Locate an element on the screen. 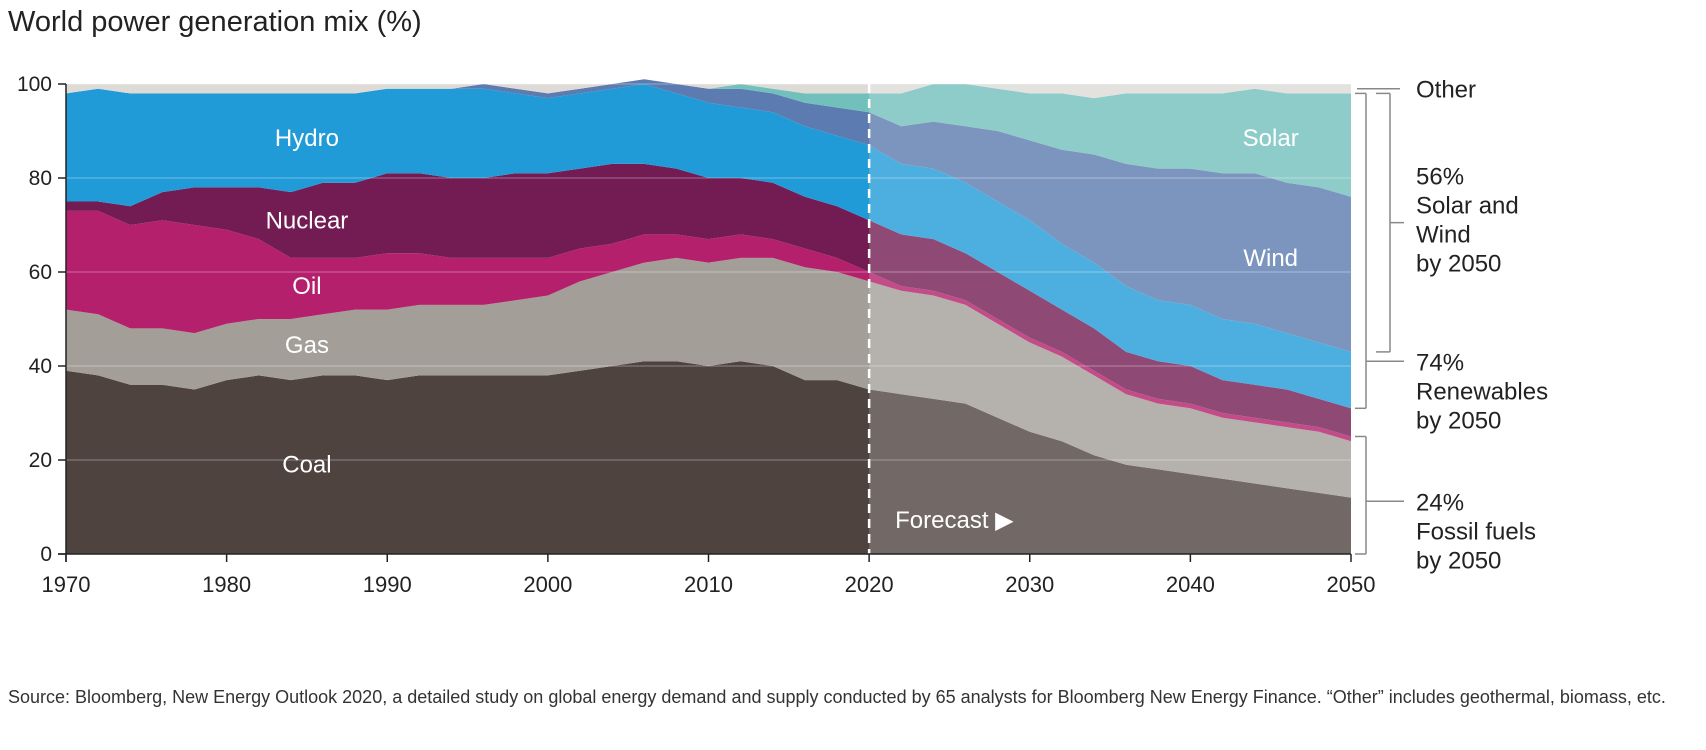 The height and width of the screenshot is (750, 1706). y-tick-label-20: 20 is located at coordinates (40, 460).